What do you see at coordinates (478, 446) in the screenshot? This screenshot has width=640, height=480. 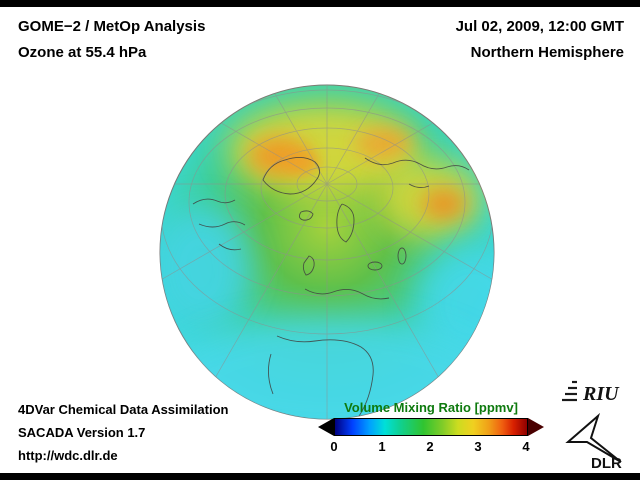 I see `tick-label-3: 3` at bounding box center [478, 446].